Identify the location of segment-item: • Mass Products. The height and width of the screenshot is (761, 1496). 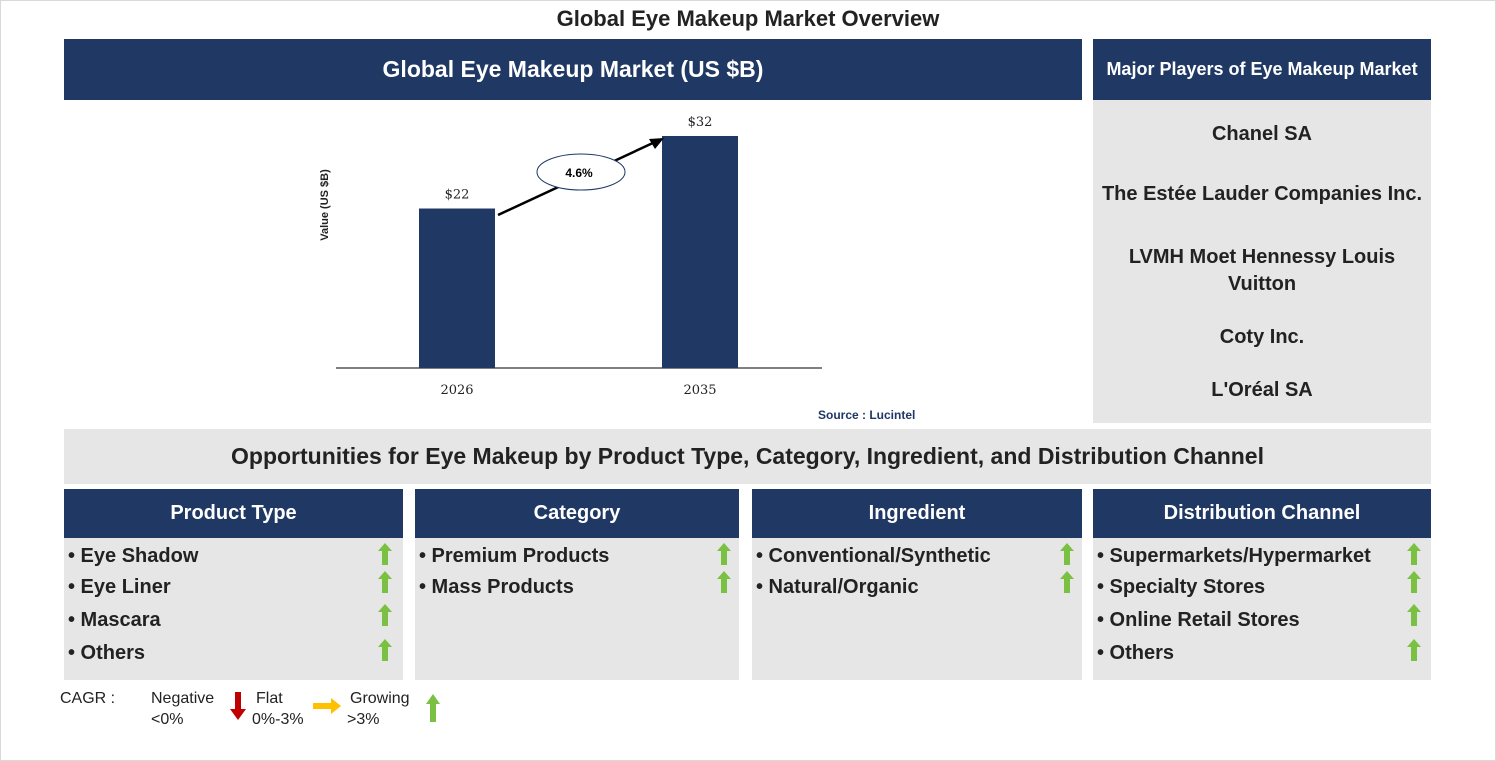
(496, 587).